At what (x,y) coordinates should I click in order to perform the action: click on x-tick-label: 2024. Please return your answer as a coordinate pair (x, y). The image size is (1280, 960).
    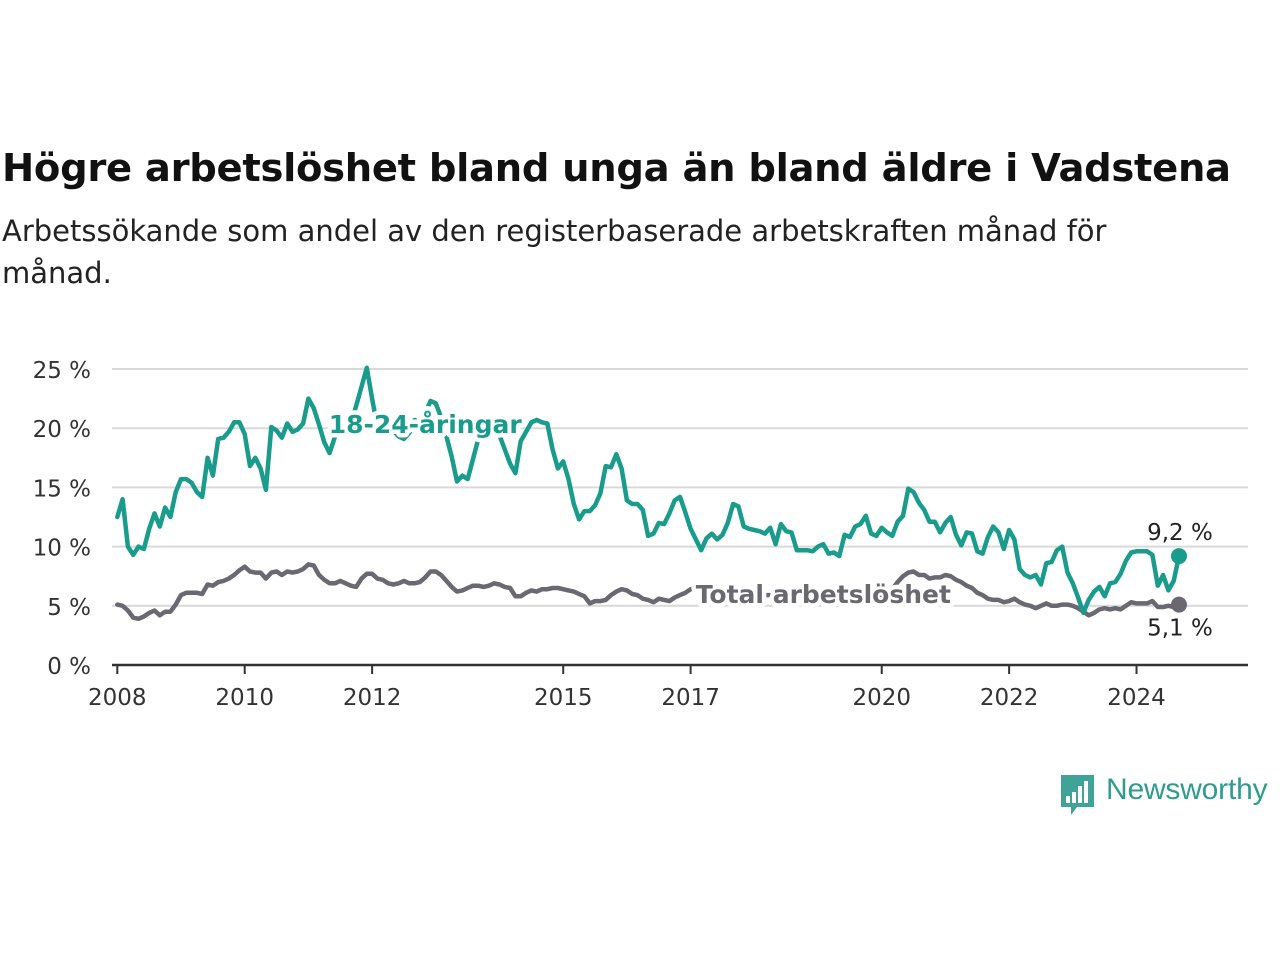
    Looking at the image, I should click on (1136, 698).